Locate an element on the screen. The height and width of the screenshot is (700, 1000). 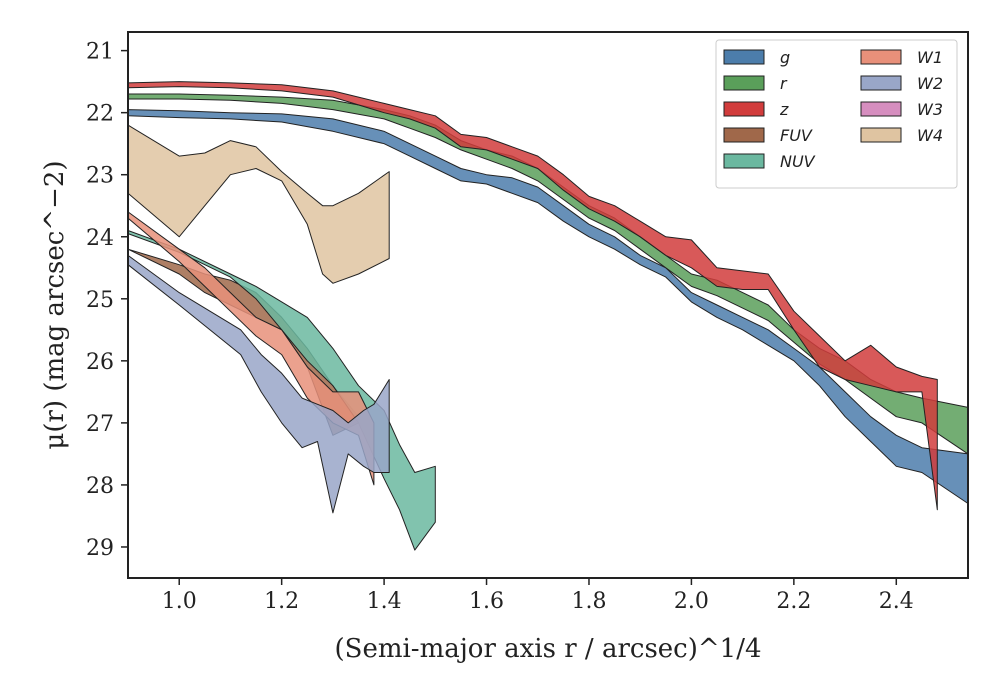
x-tick-label: 2.2 is located at coordinates (793, 601).